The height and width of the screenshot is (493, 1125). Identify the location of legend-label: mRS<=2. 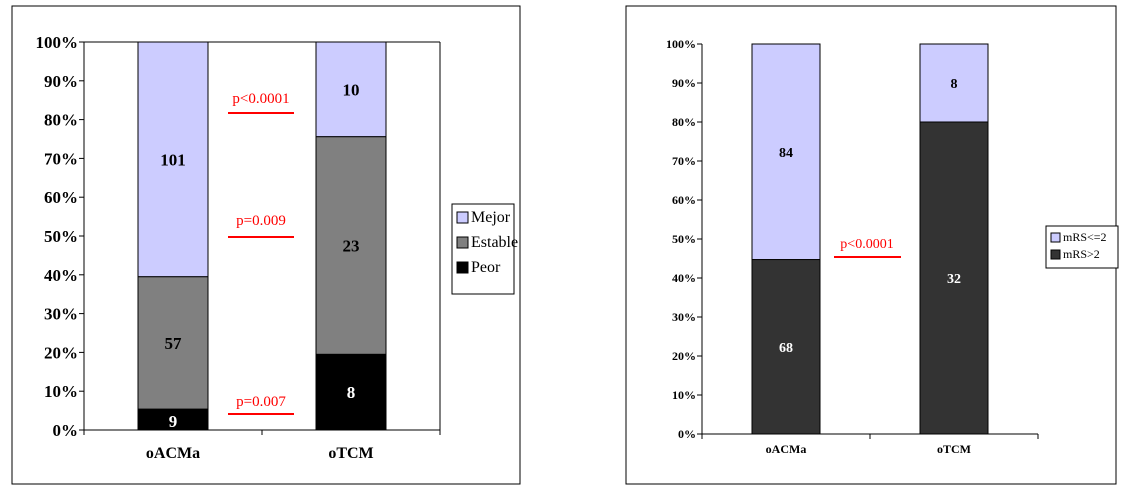
(1085, 237).